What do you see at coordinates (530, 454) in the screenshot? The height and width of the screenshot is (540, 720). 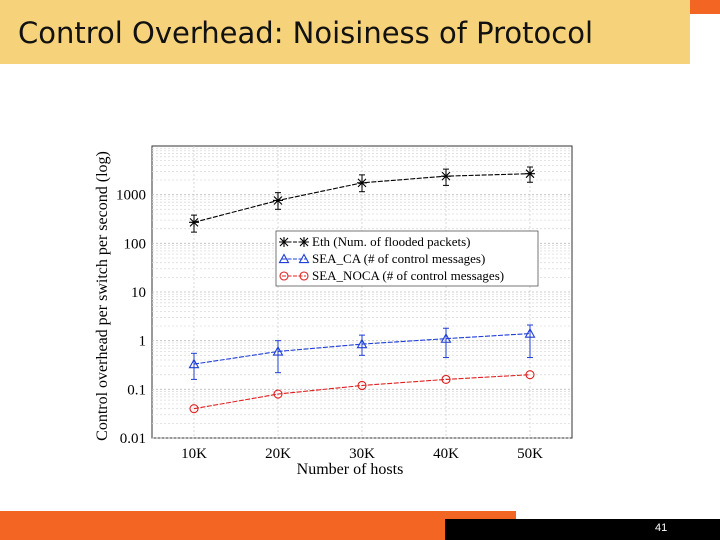 I see `x-tick-label: 50K` at bounding box center [530, 454].